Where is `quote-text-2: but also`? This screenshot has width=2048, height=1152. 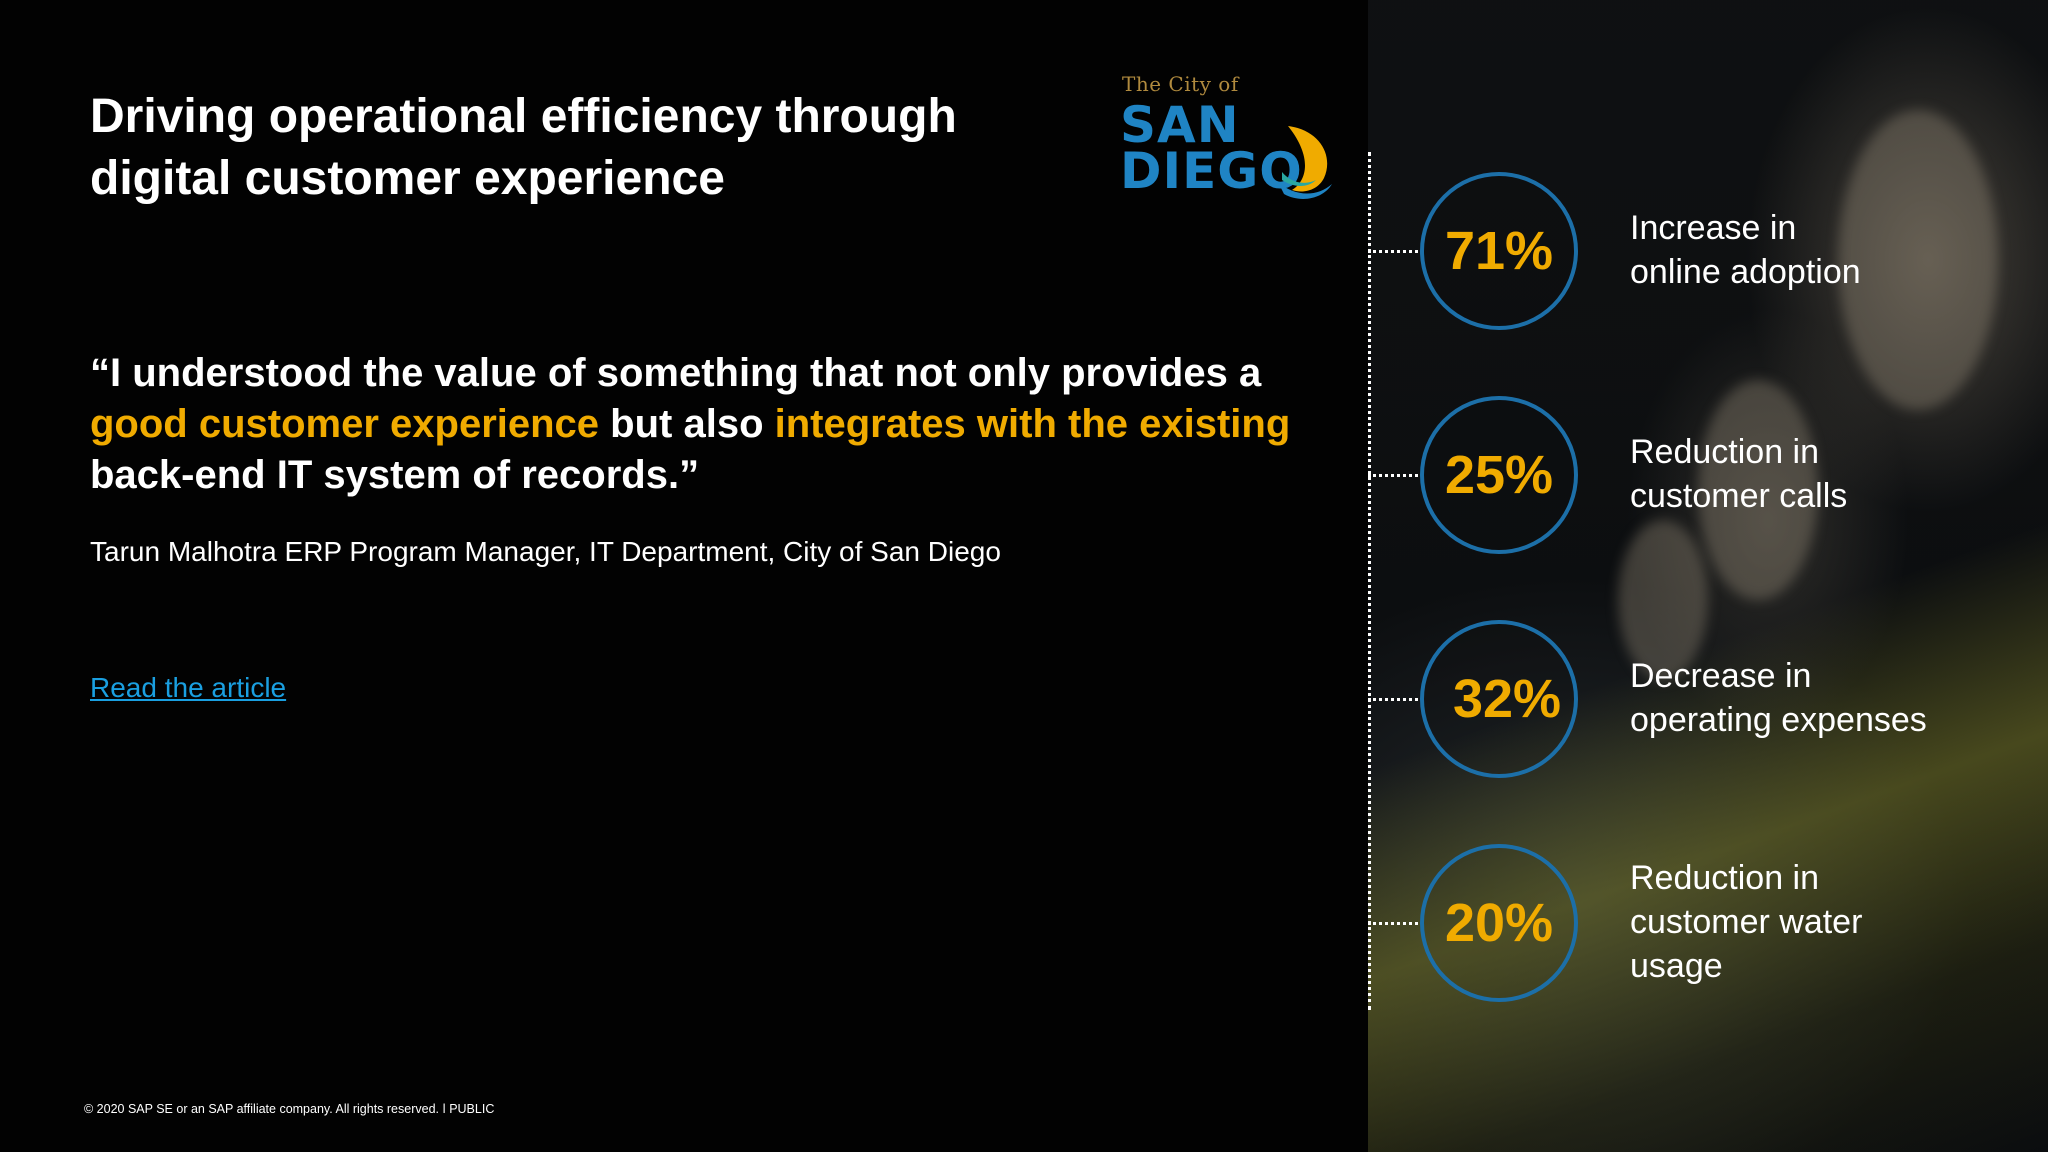
quote-text-2: but also is located at coordinates (687, 424).